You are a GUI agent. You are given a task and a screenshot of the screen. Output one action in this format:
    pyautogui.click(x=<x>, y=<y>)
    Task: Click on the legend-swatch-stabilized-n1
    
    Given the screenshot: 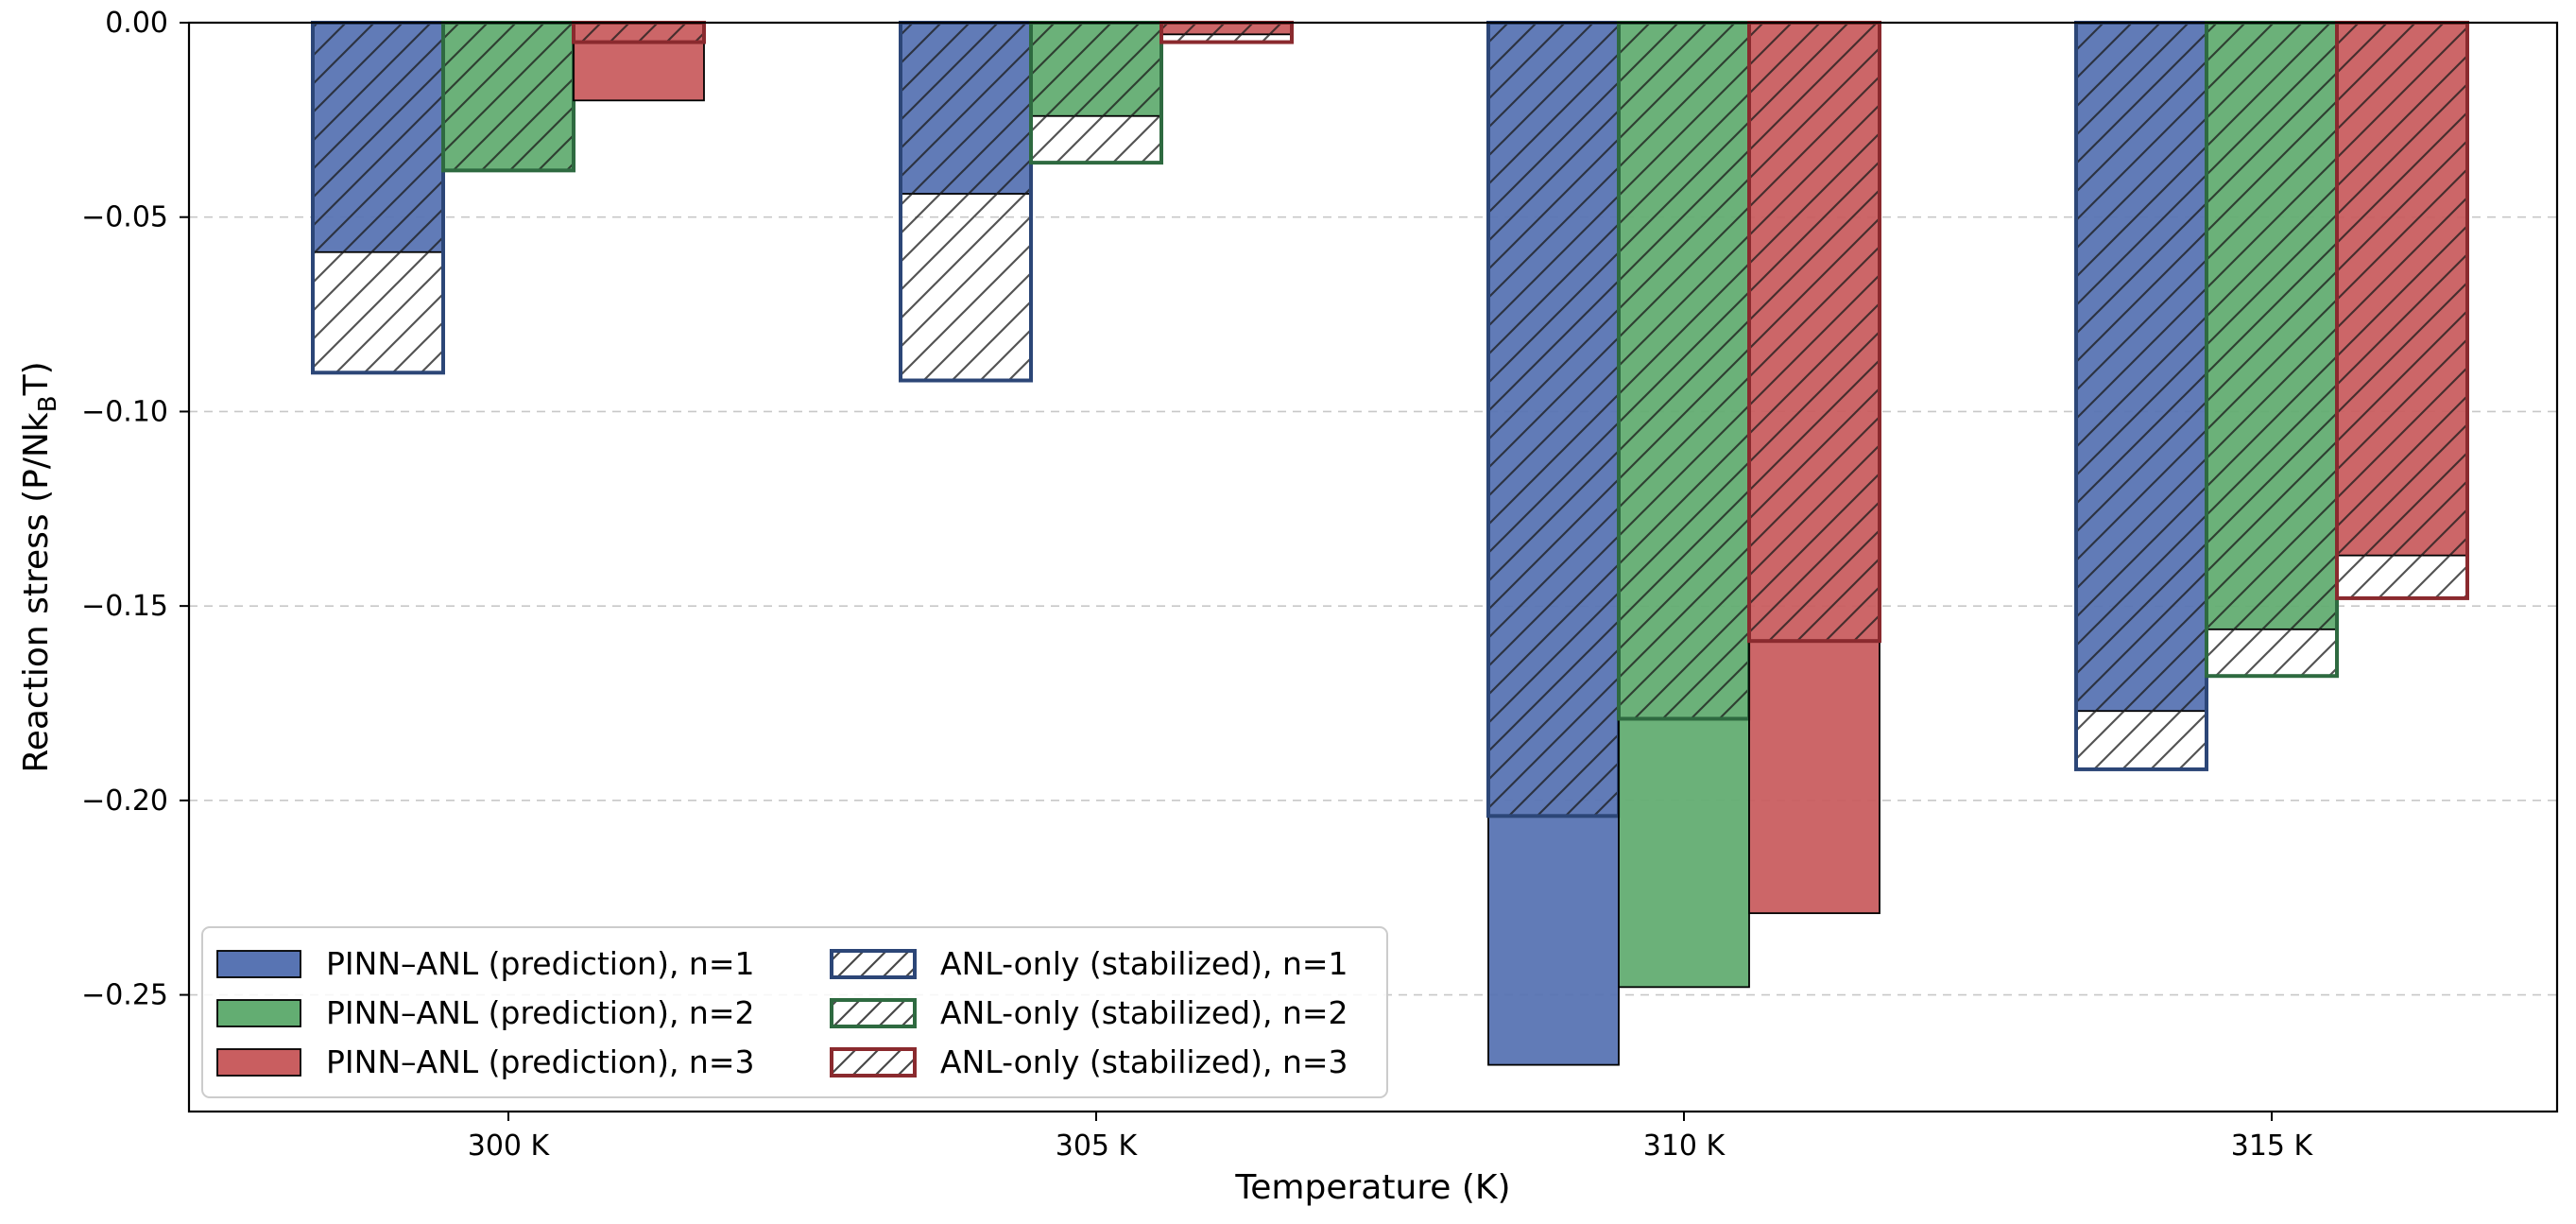 What is the action you would take?
    pyautogui.click(x=873, y=964)
    